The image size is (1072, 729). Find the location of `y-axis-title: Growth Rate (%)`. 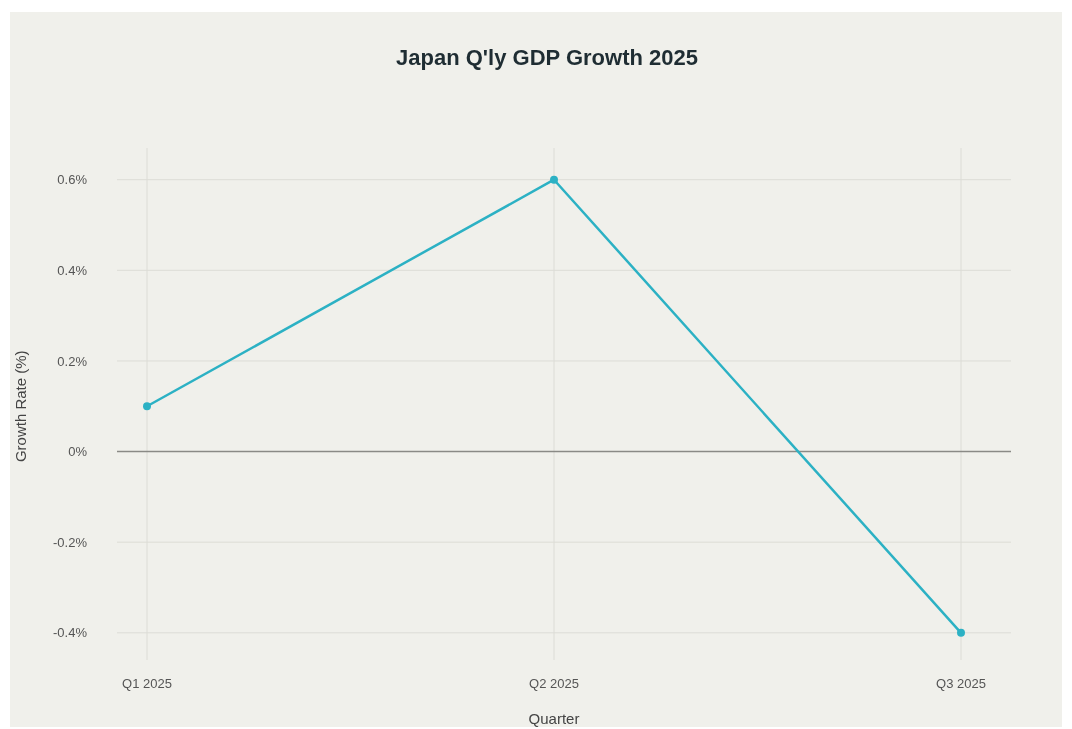

y-axis-title: Growth Rate (%) is located at coordinates (20, 406).